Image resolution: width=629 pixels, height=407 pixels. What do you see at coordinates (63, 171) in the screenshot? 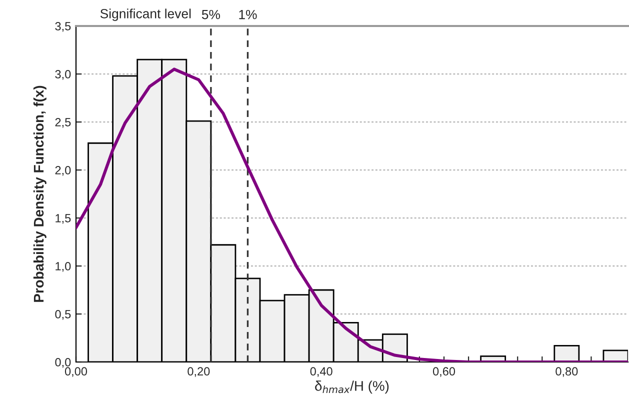
I see `y-tick-label: 2,0` at bounding box center [63, 171].